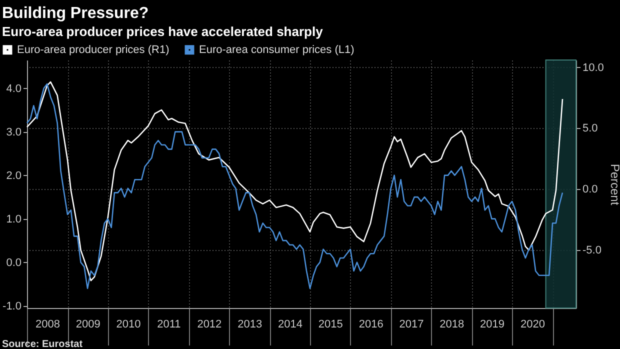  I want to click on x-tick-label: 2015, so click(330, 324).